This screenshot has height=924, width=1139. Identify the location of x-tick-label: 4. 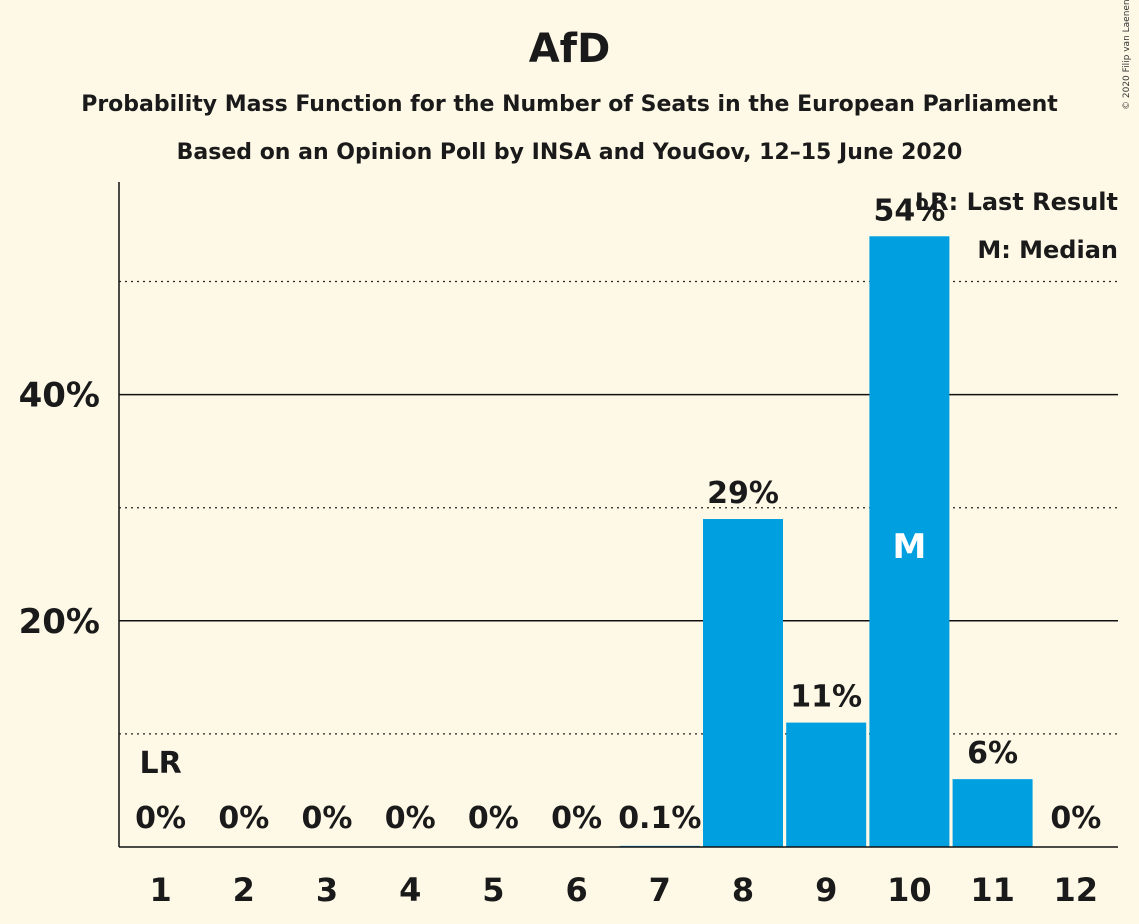
(410, 890).